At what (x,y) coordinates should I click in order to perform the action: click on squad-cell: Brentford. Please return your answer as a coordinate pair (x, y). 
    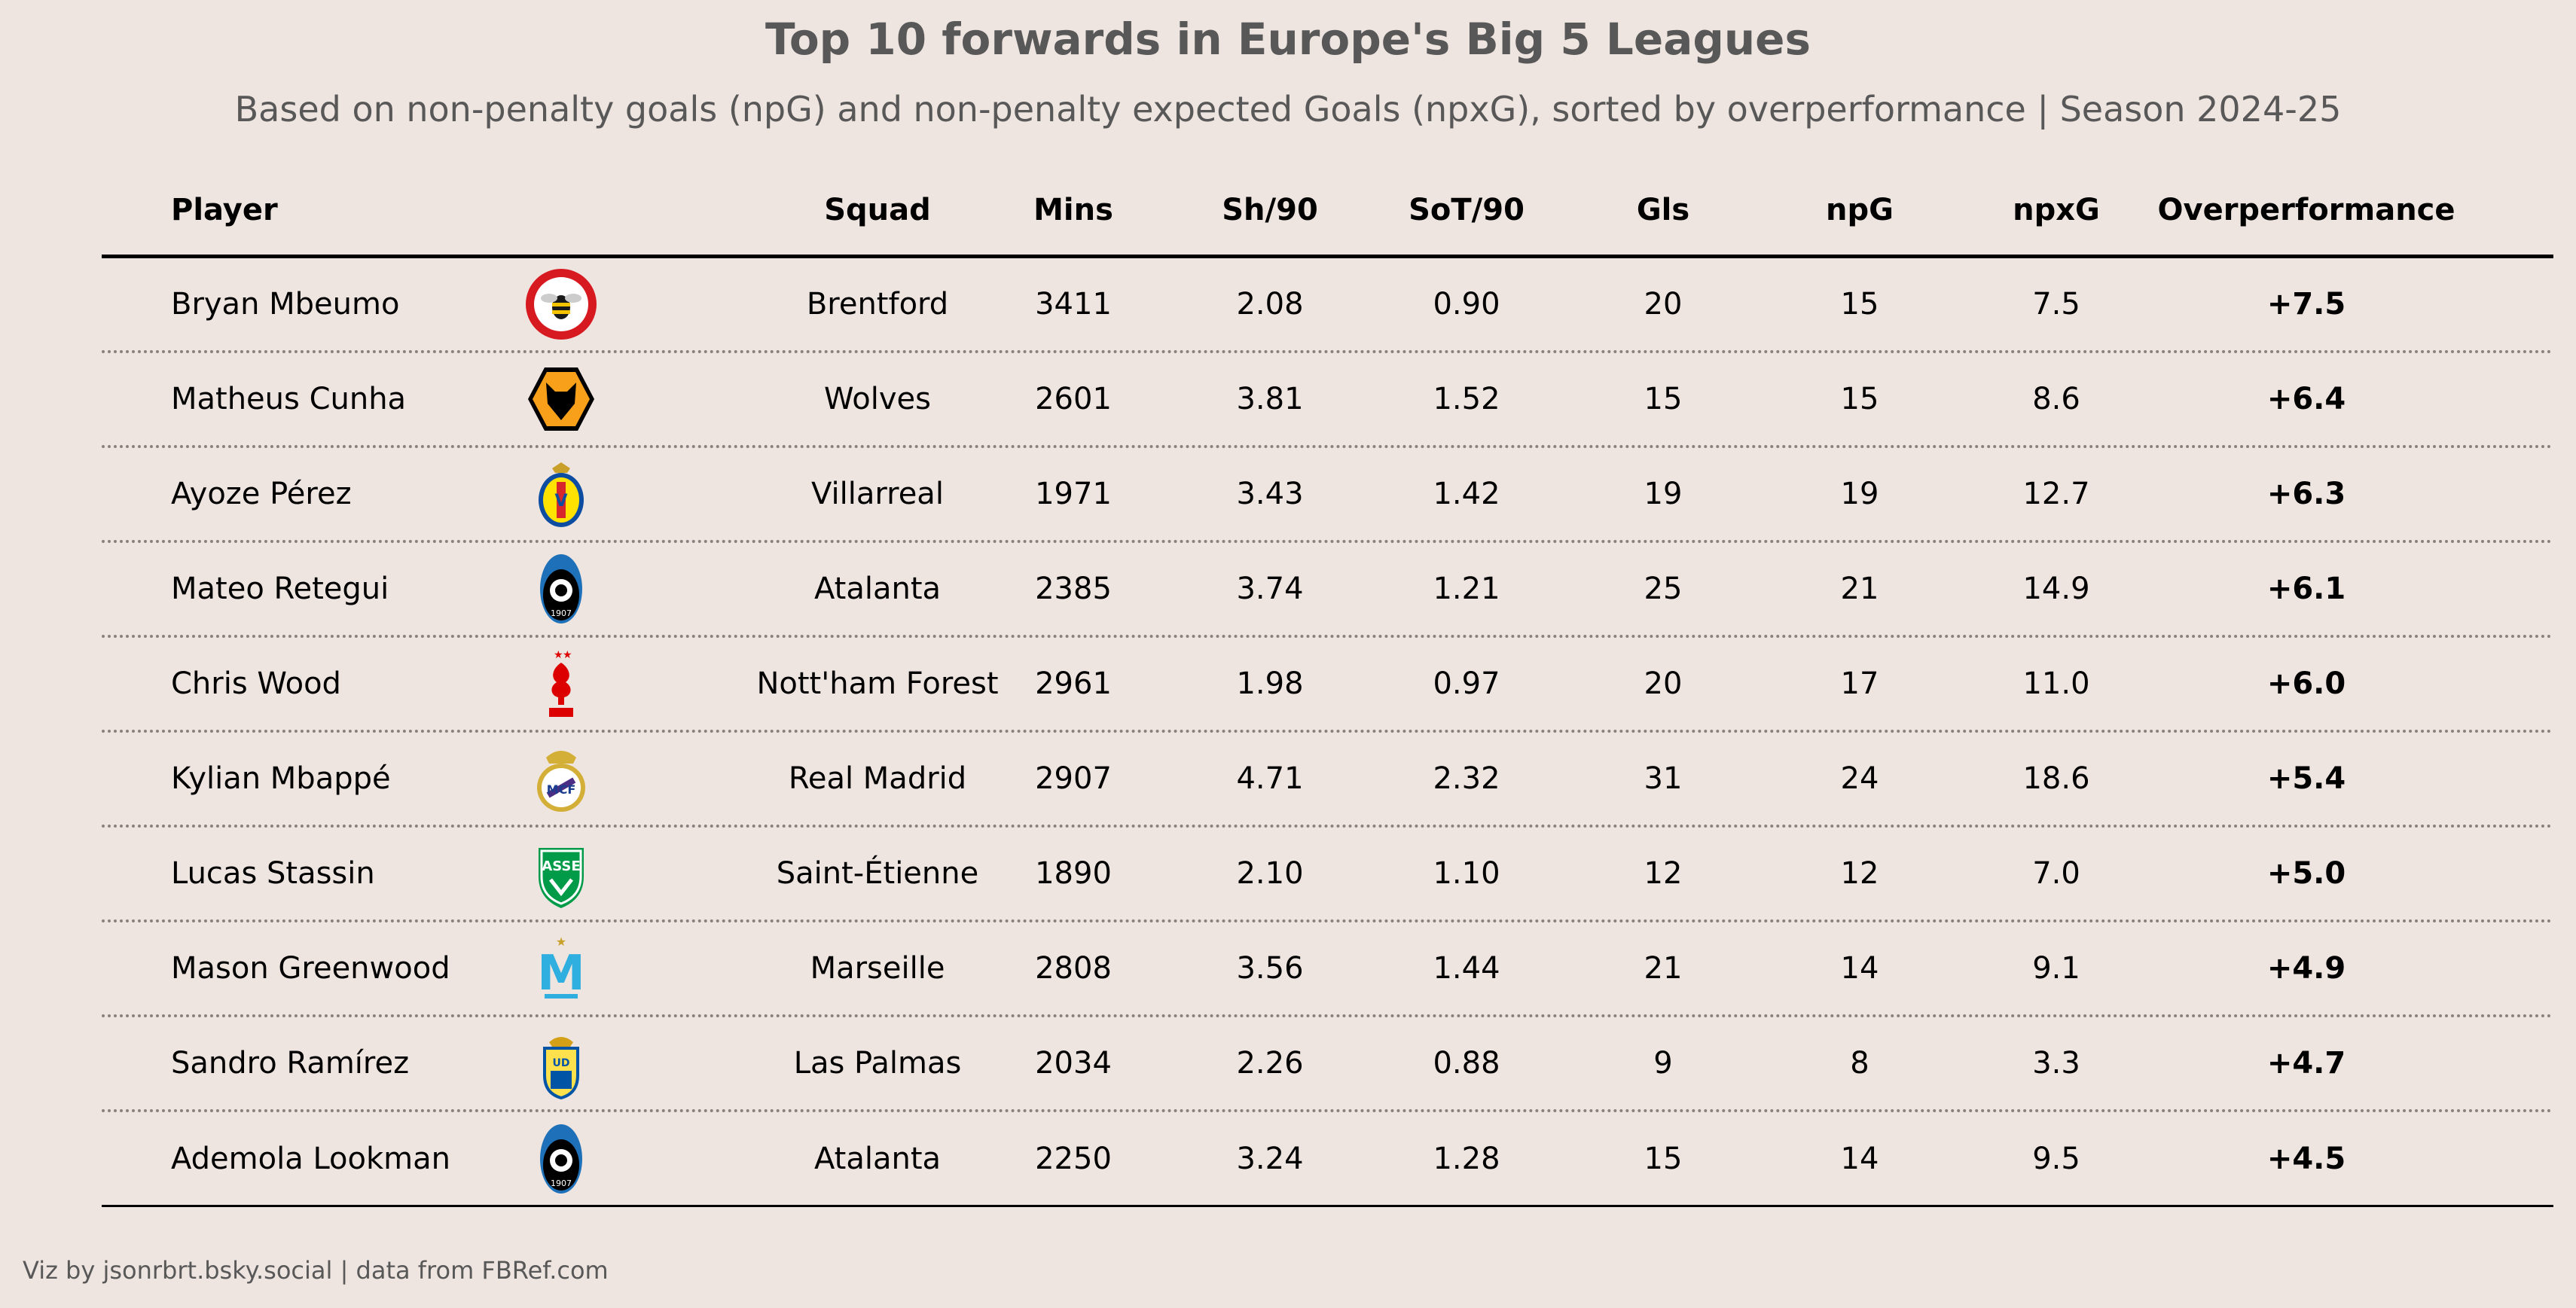
    Looking at the image, I should click on (878, 304).